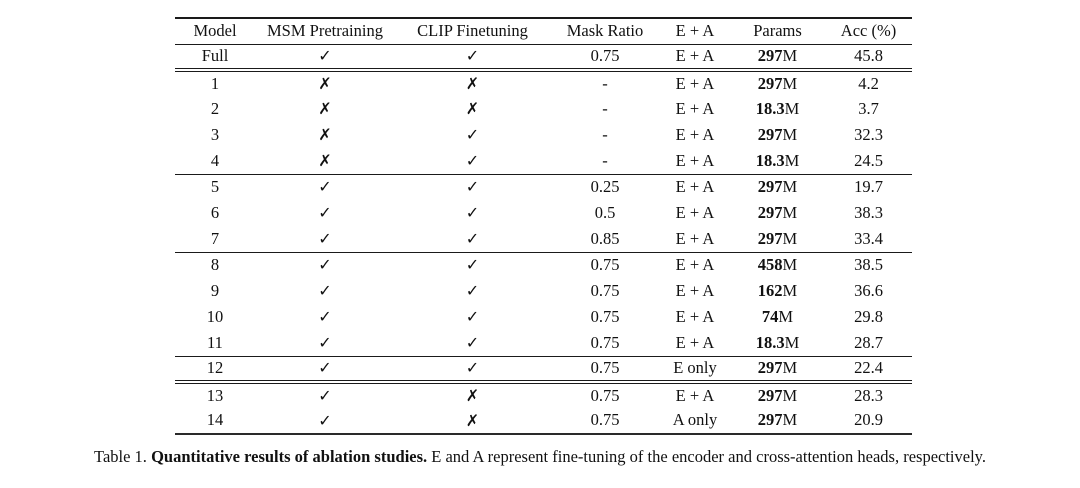  What do you see at coordinates (215, 368) in the screenshot?
I see `cell-model: 12` at bounding box center [215, 368].